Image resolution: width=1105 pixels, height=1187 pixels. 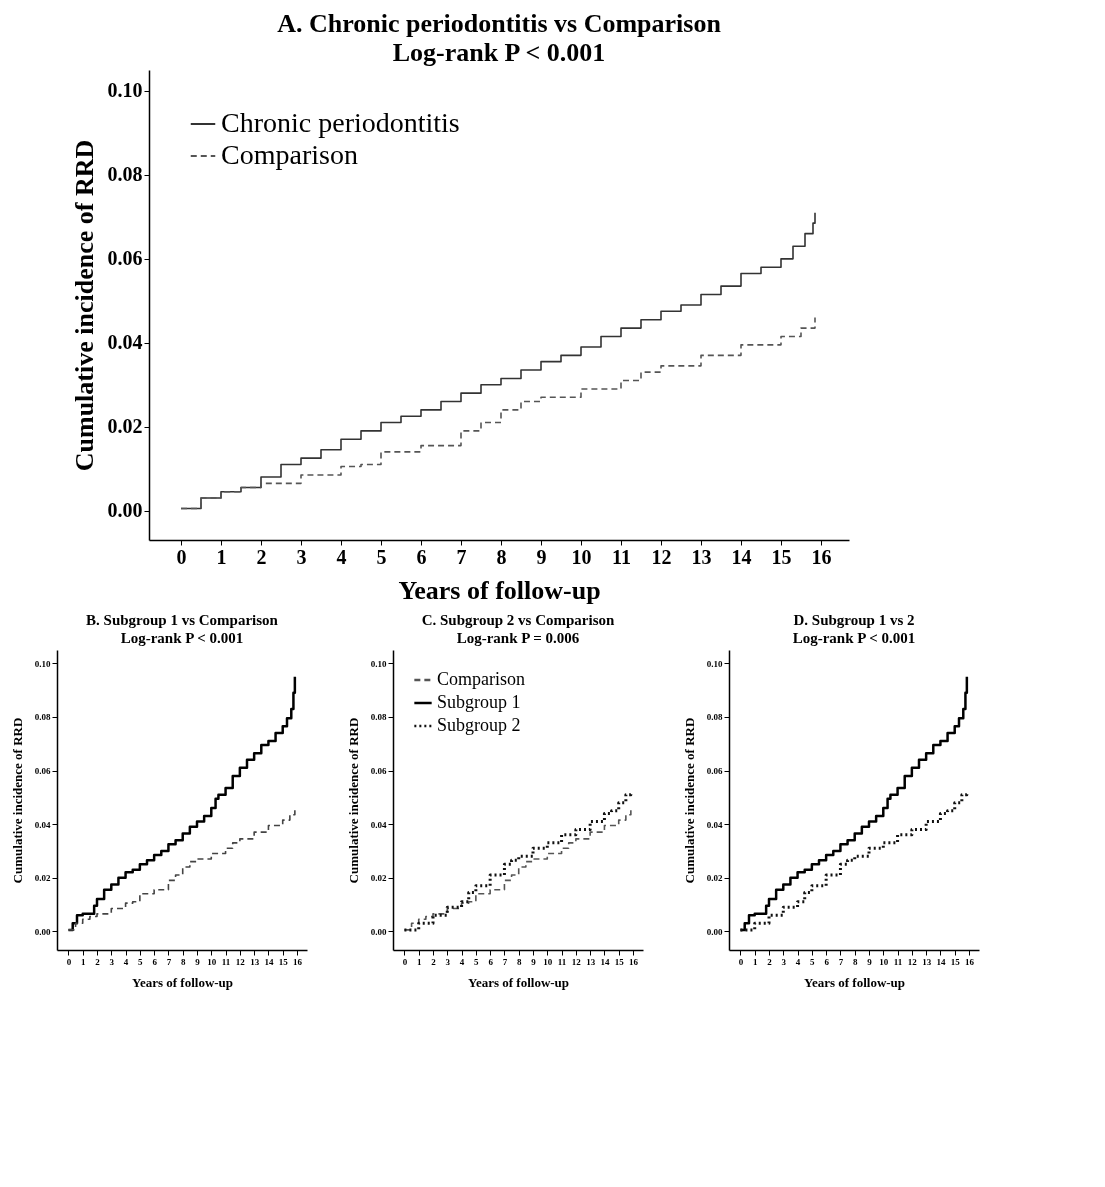 I want to click on legend-label: Subgroup 2, so click(x=479, y=725).